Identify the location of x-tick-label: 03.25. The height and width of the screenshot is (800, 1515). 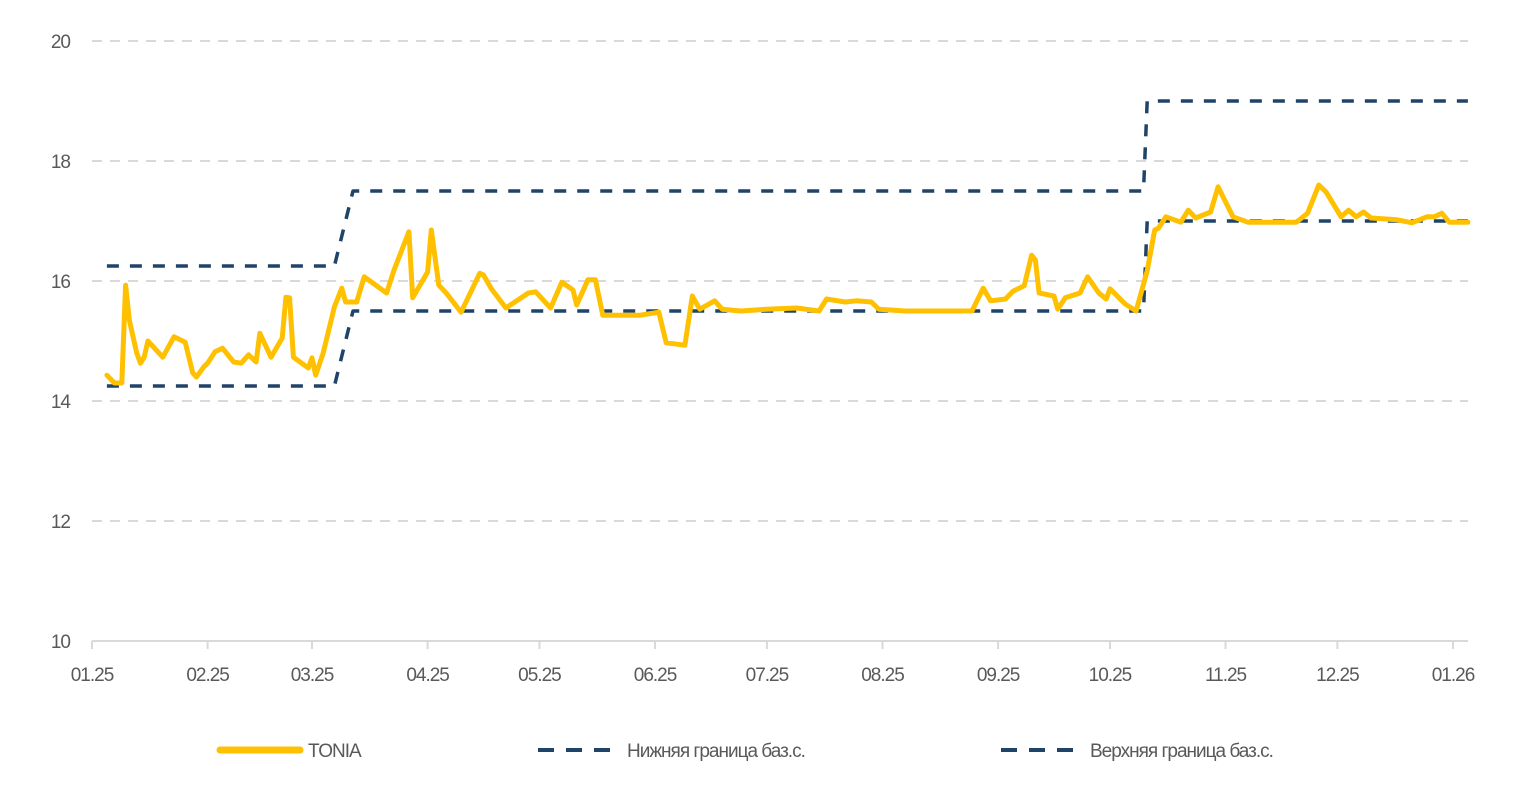
(312, 675).